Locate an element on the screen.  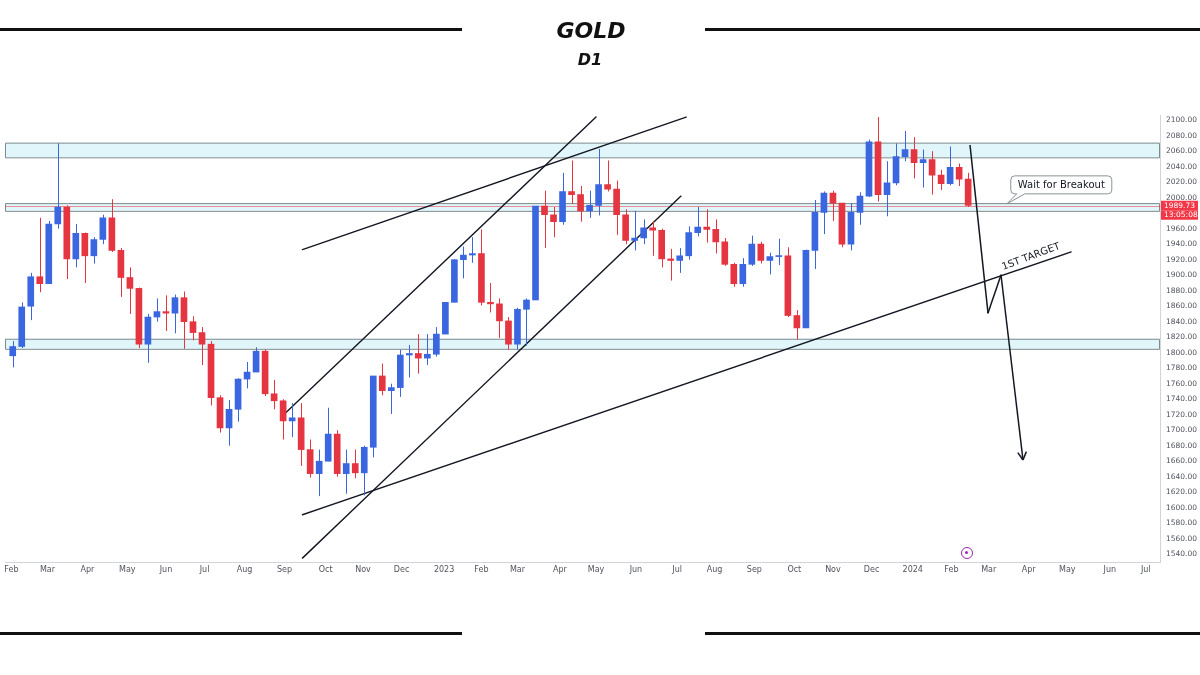
x-tick-label: 2023 is located at coordinates (444, 569).